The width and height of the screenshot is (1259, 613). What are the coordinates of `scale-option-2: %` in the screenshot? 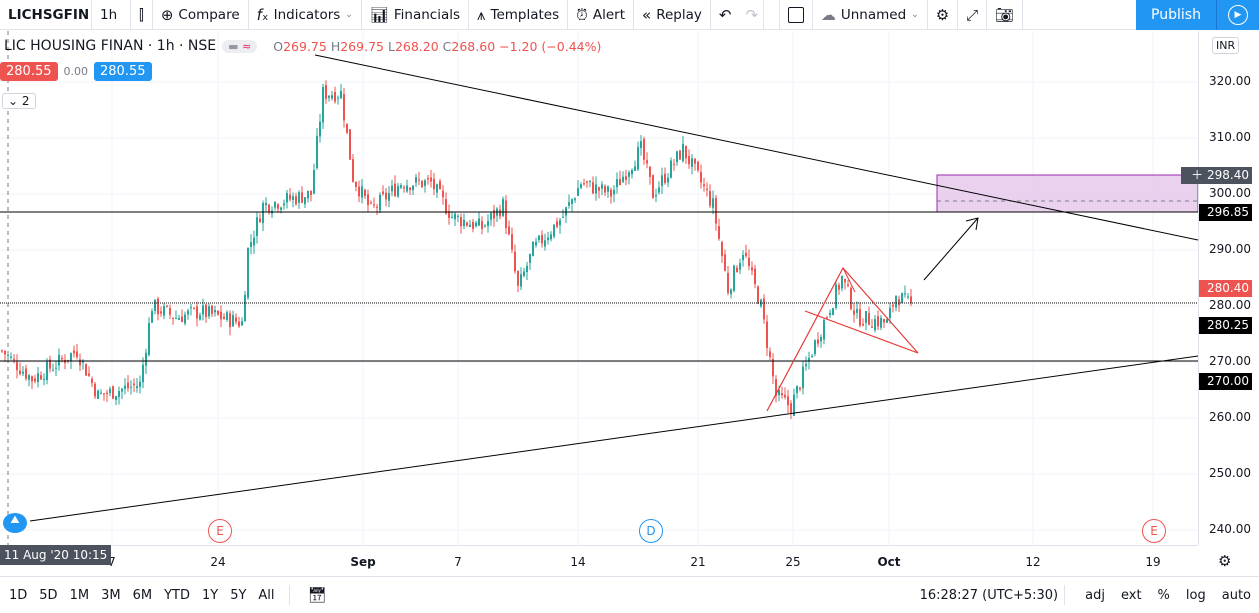 It's located at (1163, 595).